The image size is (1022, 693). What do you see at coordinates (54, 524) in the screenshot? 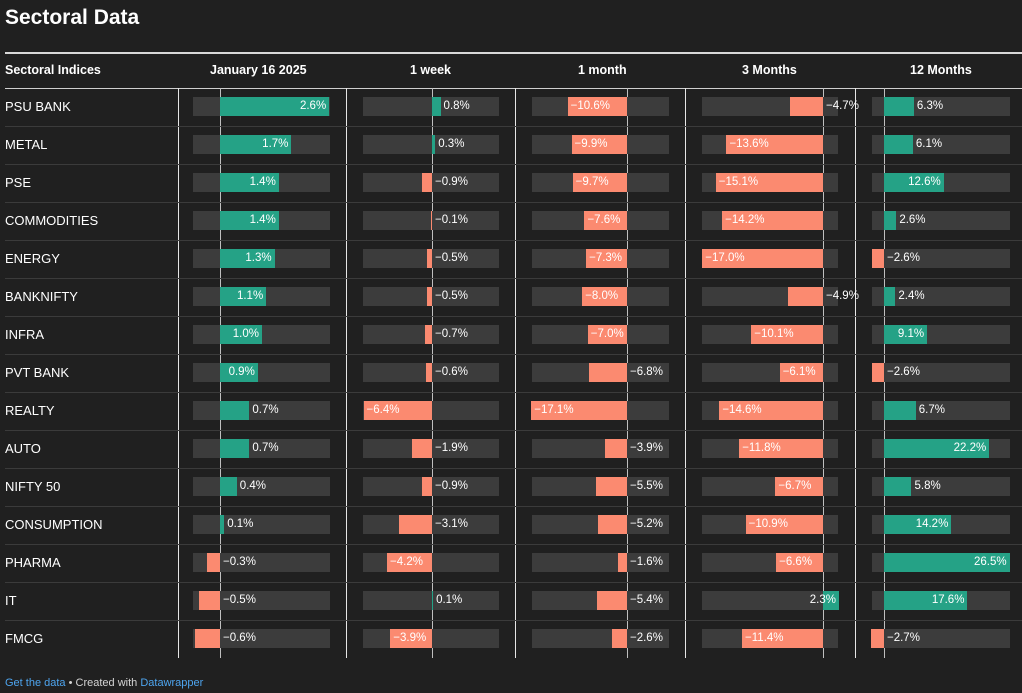
I see `row-label-consumption: CONSUMPTION` at bounding box center [54, 524].